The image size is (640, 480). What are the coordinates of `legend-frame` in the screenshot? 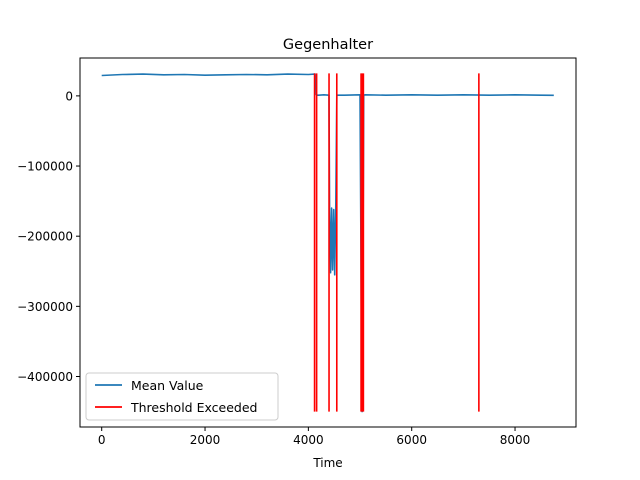 It's located at (182, 396).